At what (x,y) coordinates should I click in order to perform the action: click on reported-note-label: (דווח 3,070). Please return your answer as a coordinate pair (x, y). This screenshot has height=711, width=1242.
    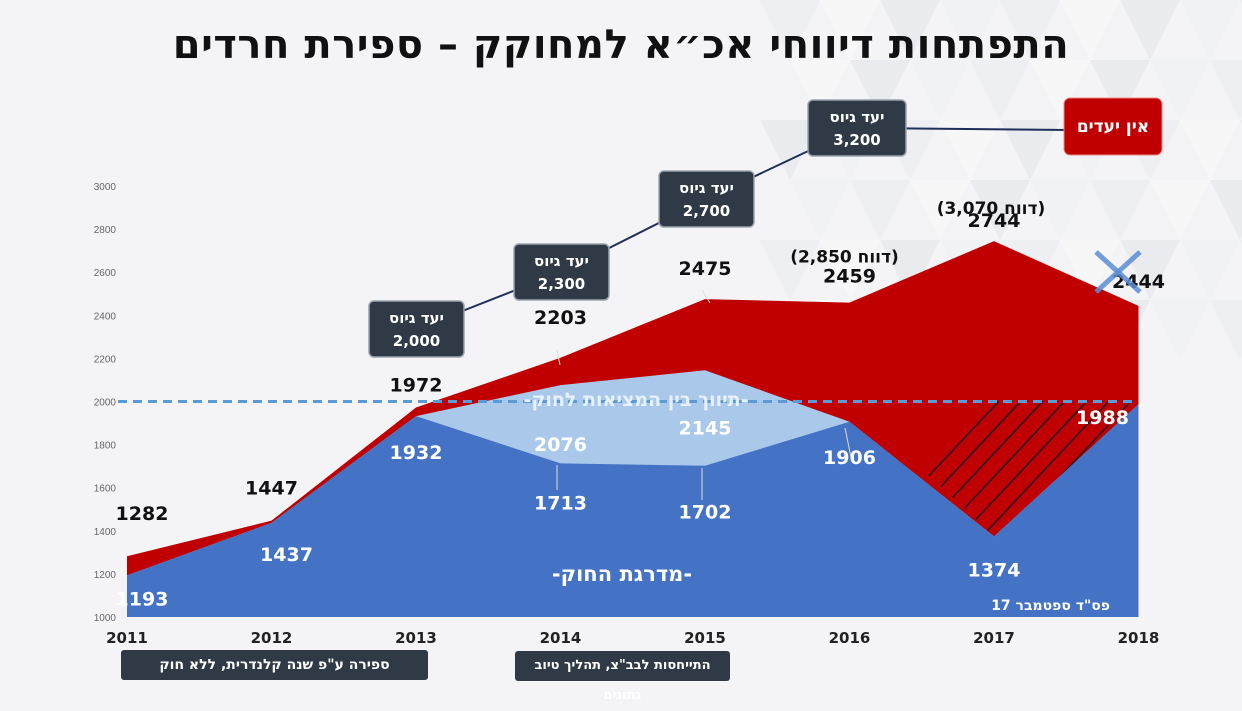
    Looking at the image, I should click on (991, 209).